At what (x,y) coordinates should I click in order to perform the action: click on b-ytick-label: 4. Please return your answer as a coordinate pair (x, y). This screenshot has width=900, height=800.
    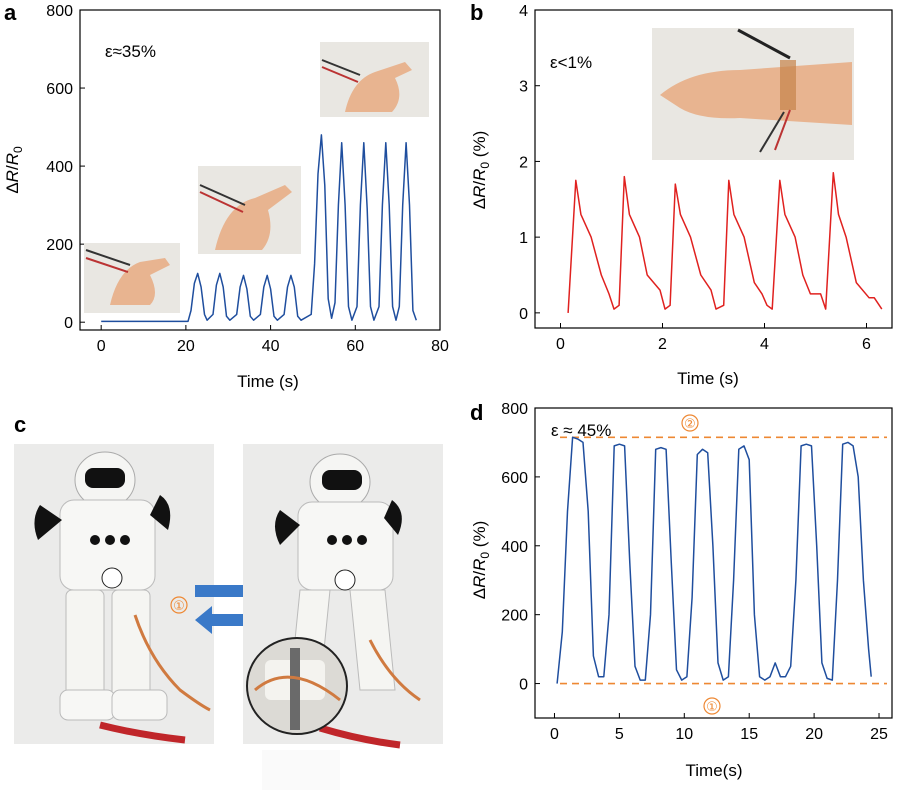
    Looking at the image, I should click on (523, 11).